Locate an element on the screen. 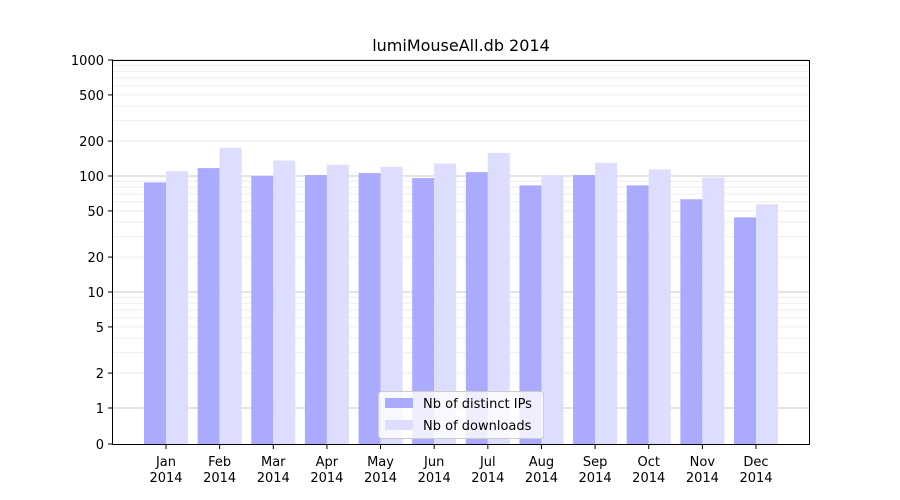  x-tick-label-month: Sep is located at coordinates (595, 462).